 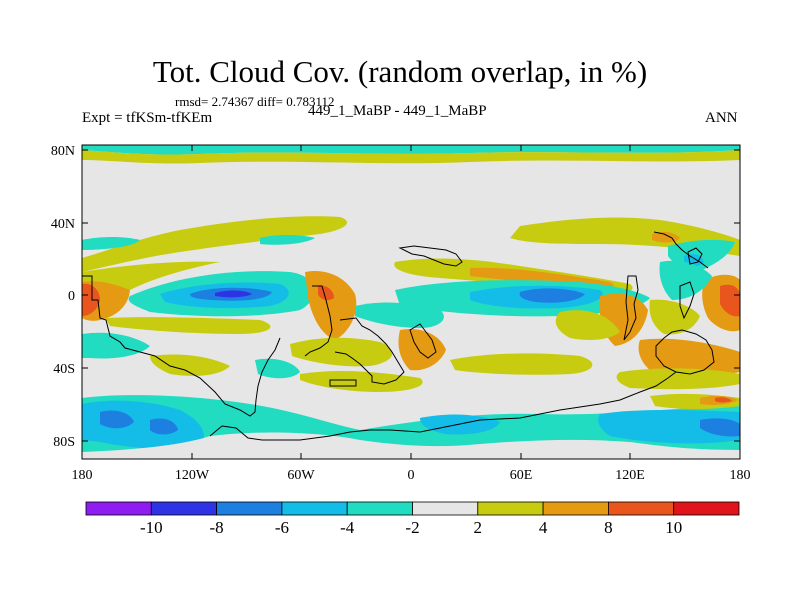 I want to click on lat-label-80n: 80N, so click(x=63, y=151).